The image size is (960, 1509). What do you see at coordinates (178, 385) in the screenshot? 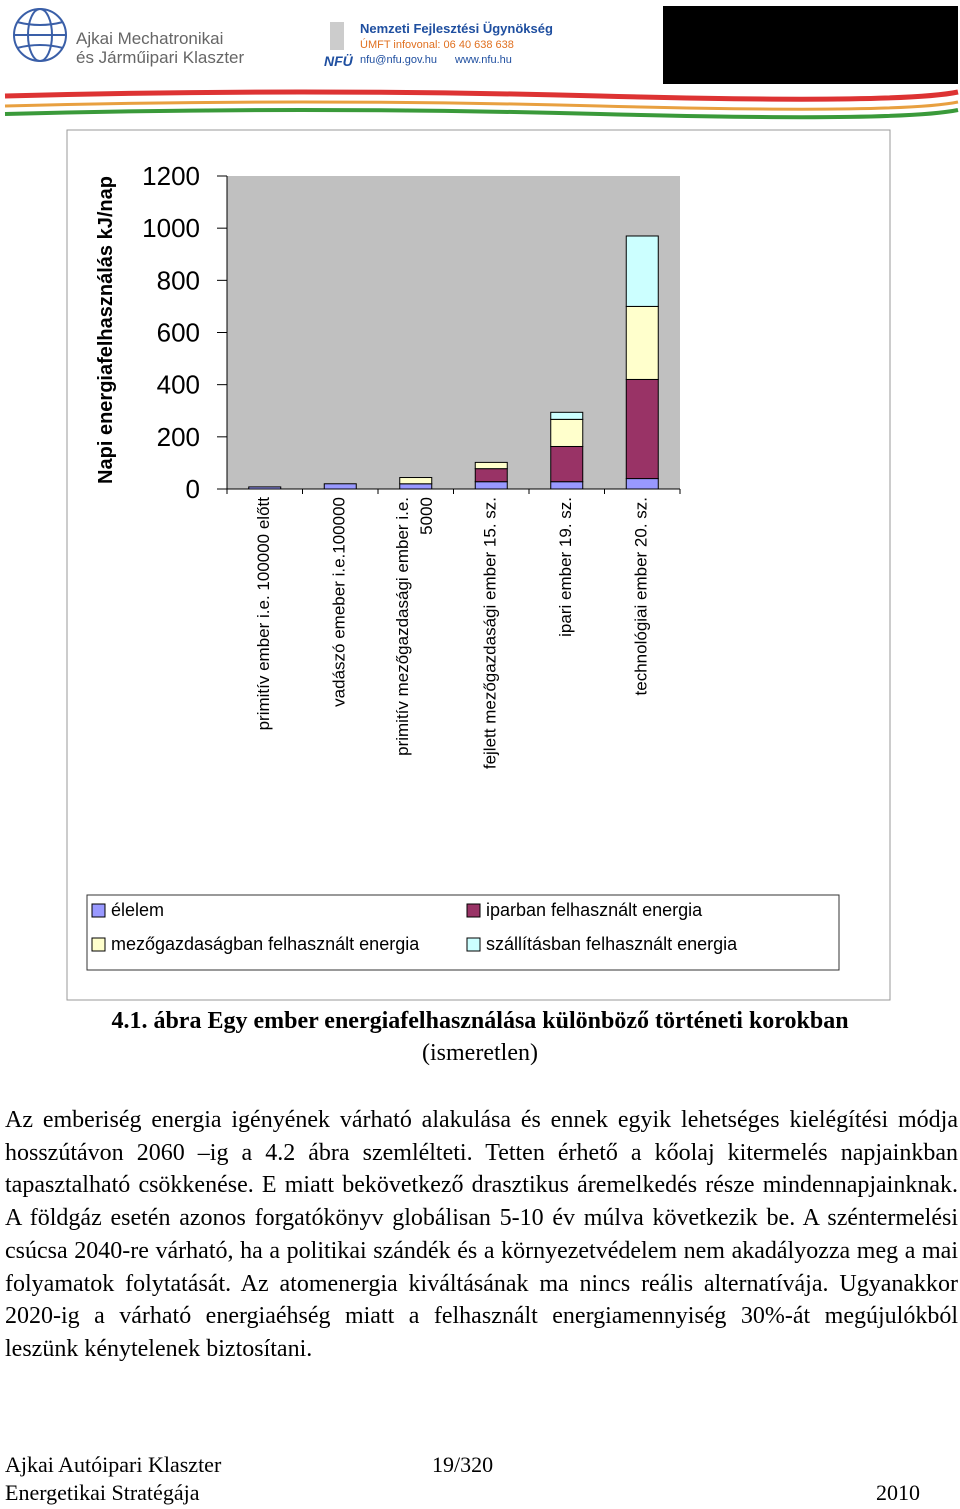
I see `y-tick-label: 400` at bounding box center [178, 385].